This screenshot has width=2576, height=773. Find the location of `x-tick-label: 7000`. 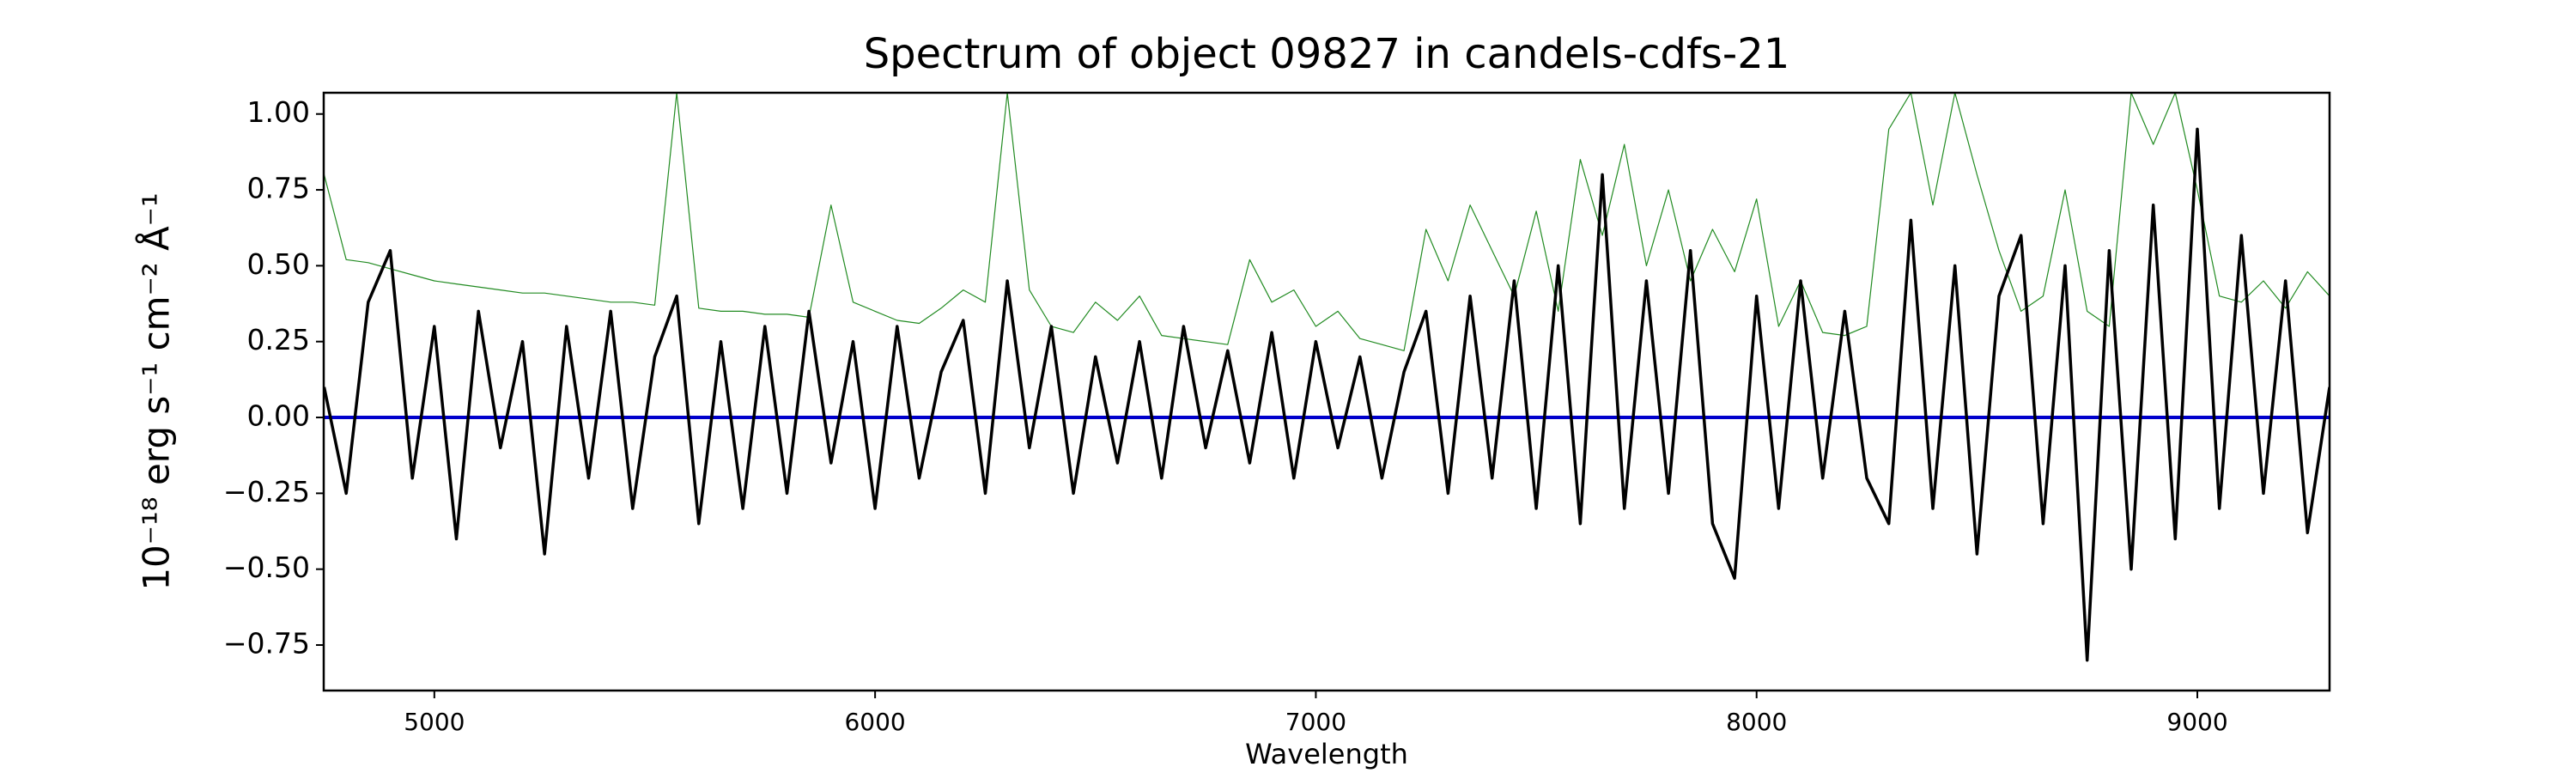

x-tick-label: 7000 is located at coordinates (1316, 722).